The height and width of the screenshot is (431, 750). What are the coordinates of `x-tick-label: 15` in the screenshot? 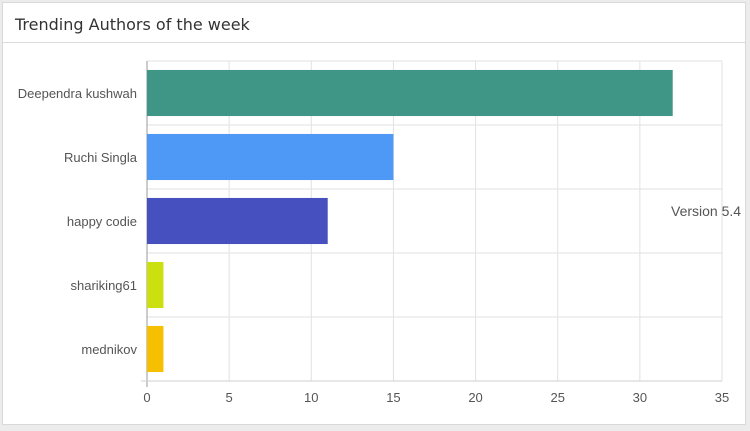 It's located at (393, 397).